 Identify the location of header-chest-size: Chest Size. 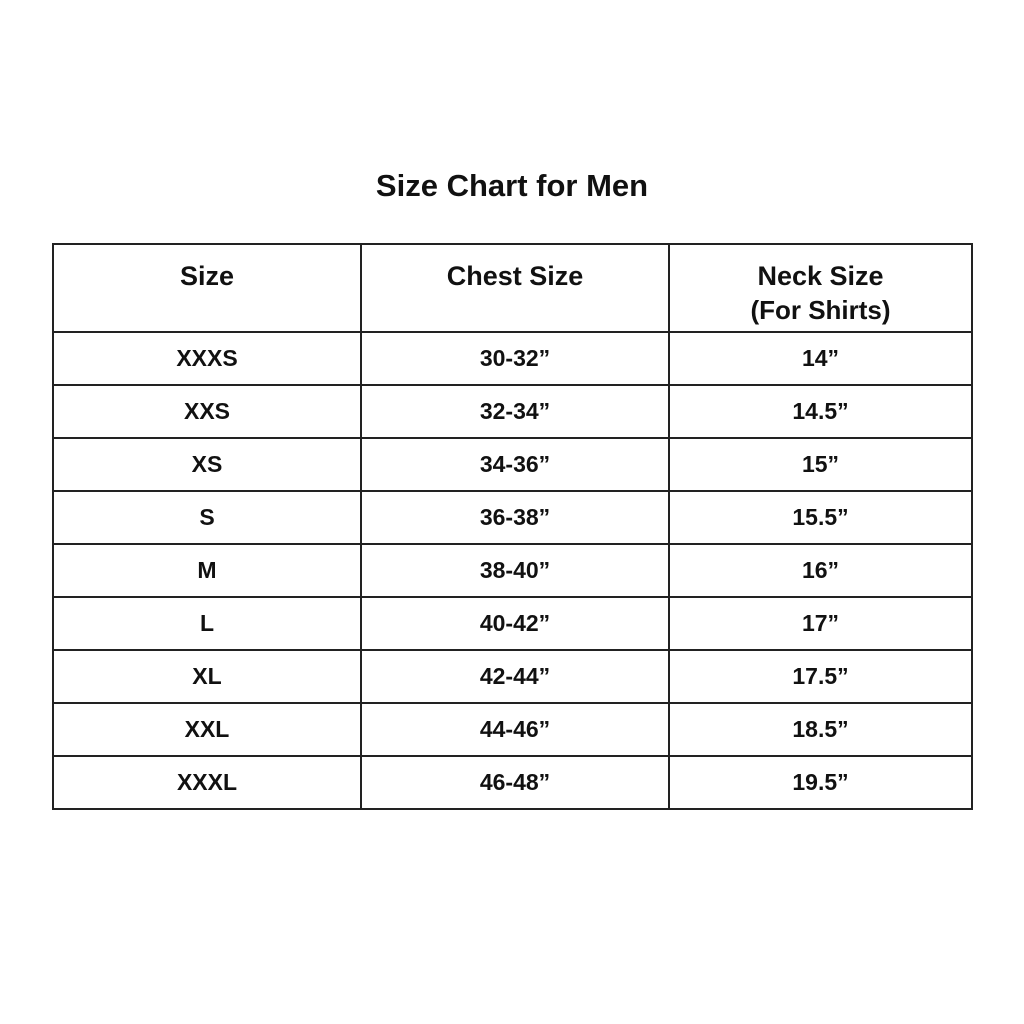
(515, 288).